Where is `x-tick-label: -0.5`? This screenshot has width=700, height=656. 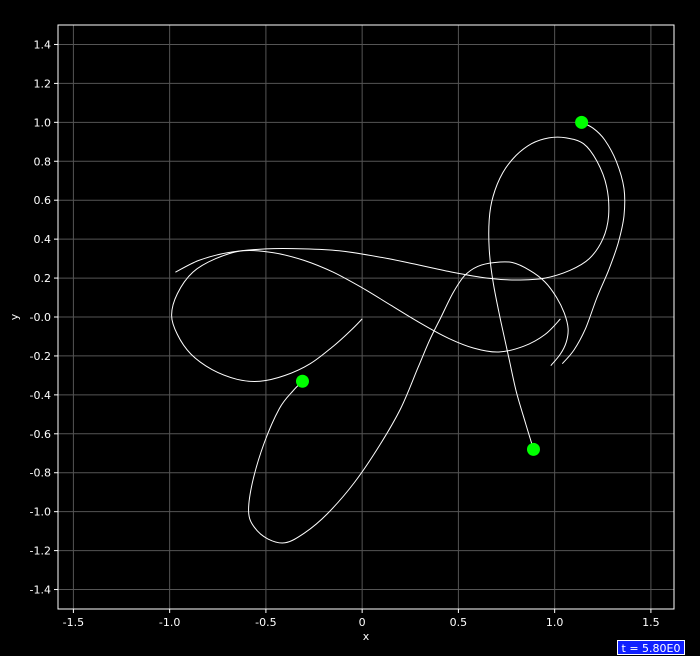
x-tick-label: -0.5 is located at coordinates (265, 622).